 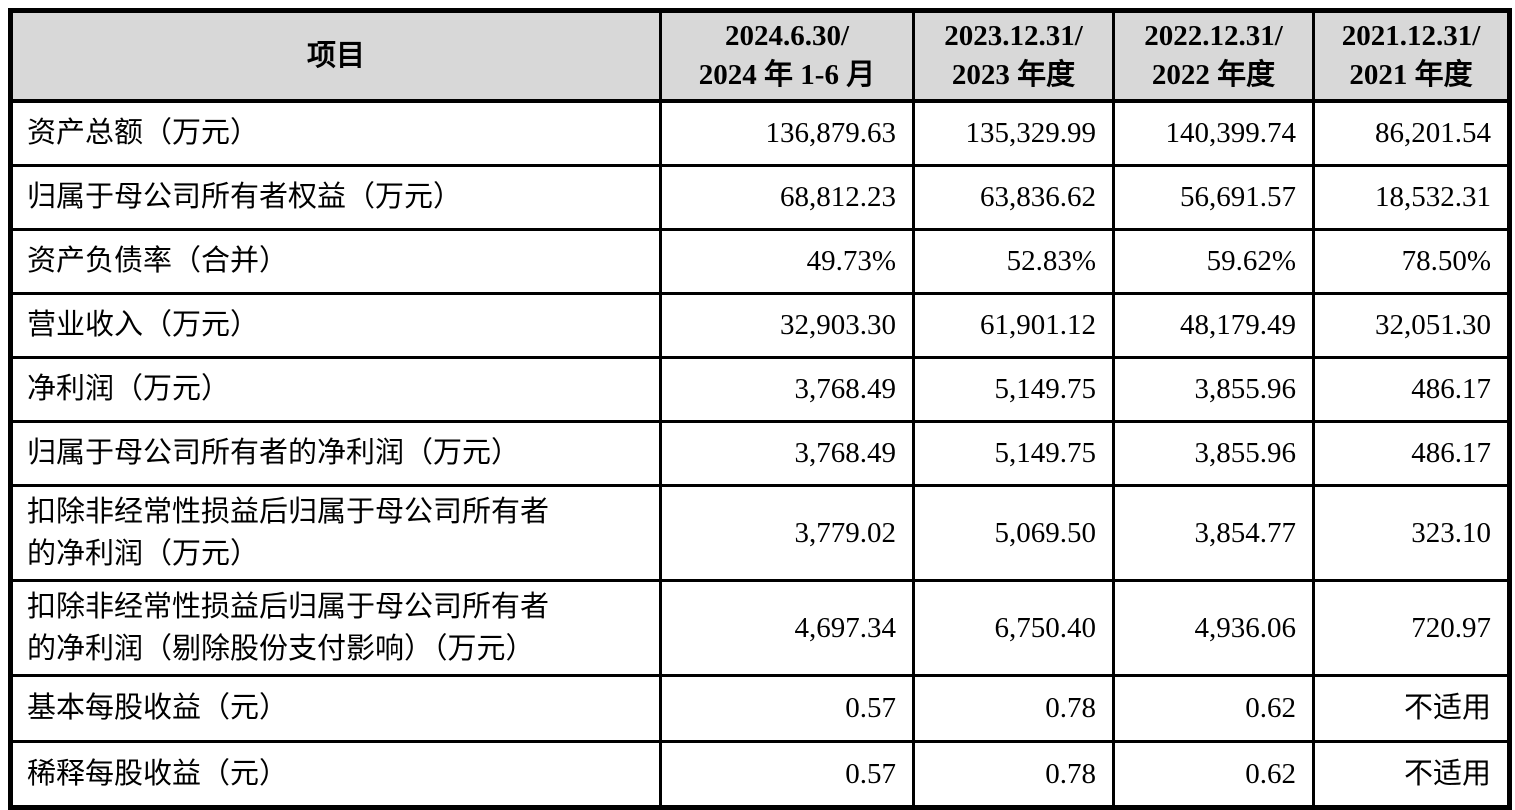 I want to click on column-header-2022: 2022.12.31/ 2022 年度, so click(x=1213, y=56).